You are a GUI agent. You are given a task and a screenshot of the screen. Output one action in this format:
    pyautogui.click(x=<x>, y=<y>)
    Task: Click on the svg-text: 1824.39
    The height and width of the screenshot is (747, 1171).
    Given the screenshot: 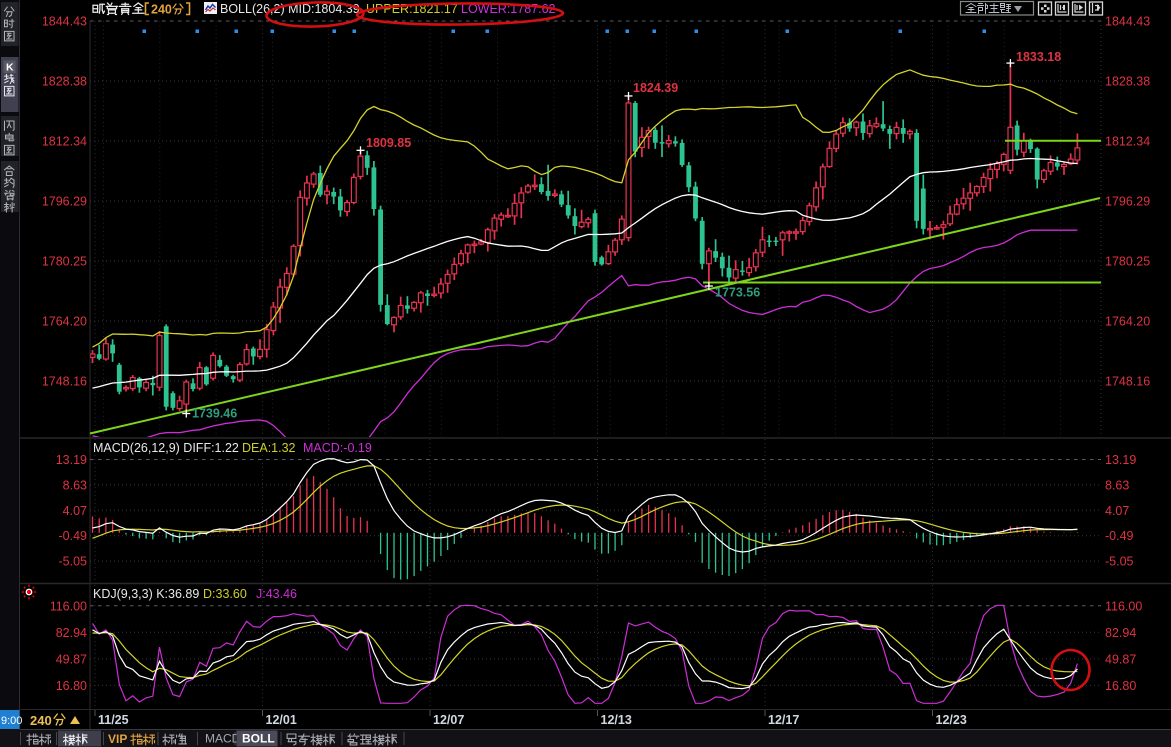 What is the action you would take?
    pyautogui.click(x=655, y=88)
    